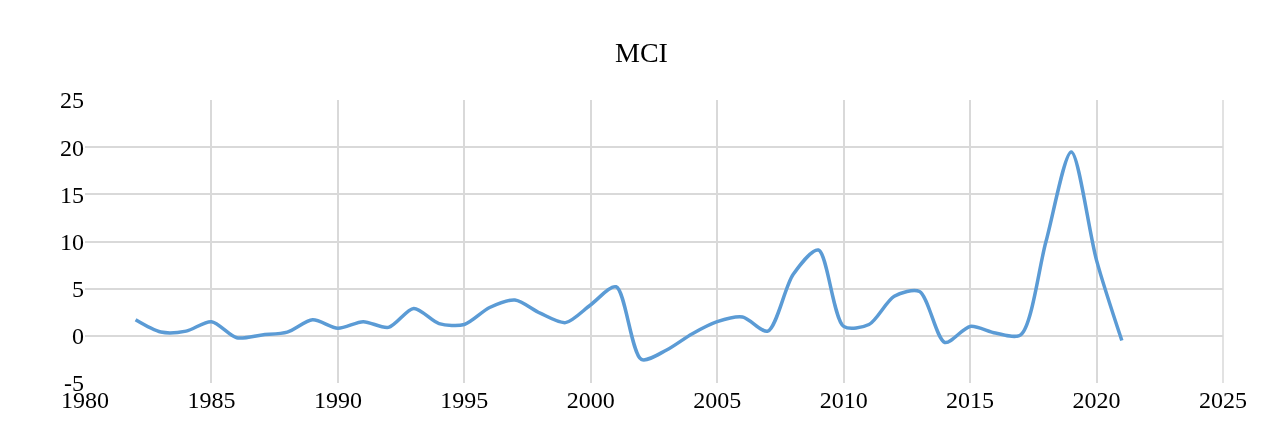 The image size is (1283, 425). What do you see at coordinates (72, 147) in the screenshot?
I see `y-tick-label: 20` at bounding box center [72, 147].